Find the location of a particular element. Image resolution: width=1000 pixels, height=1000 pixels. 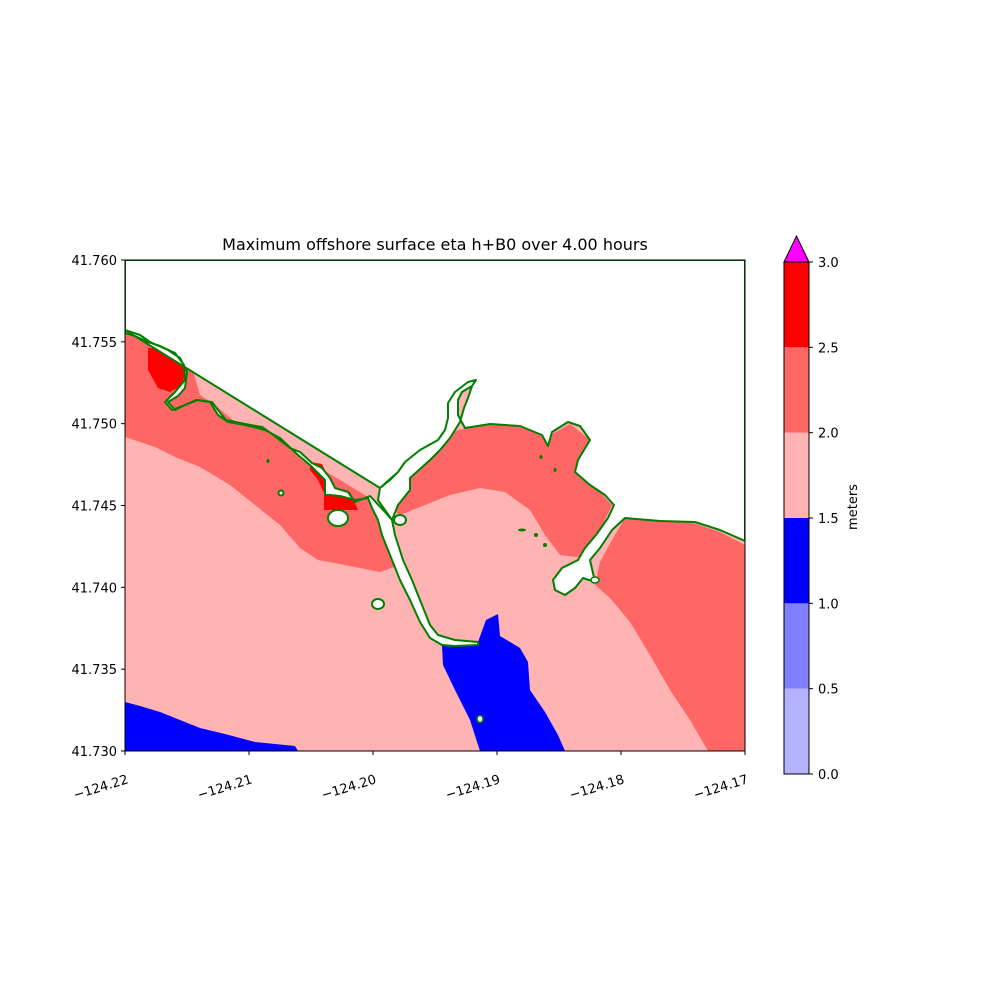

band-2.0-2.5-east is located at coordinates (670, 634).